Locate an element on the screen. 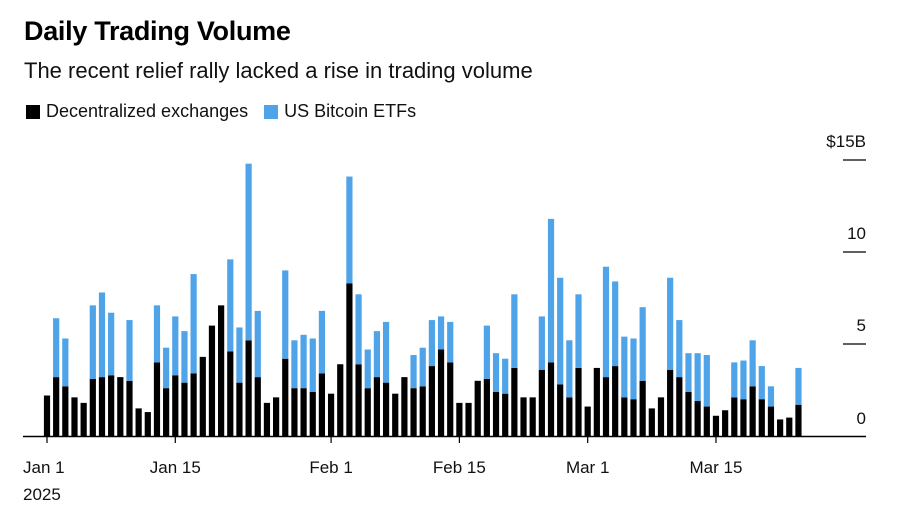 This screenshot has height=510, width=900. x-tick-label: Mar 1 is located at coordinates (587, 467).